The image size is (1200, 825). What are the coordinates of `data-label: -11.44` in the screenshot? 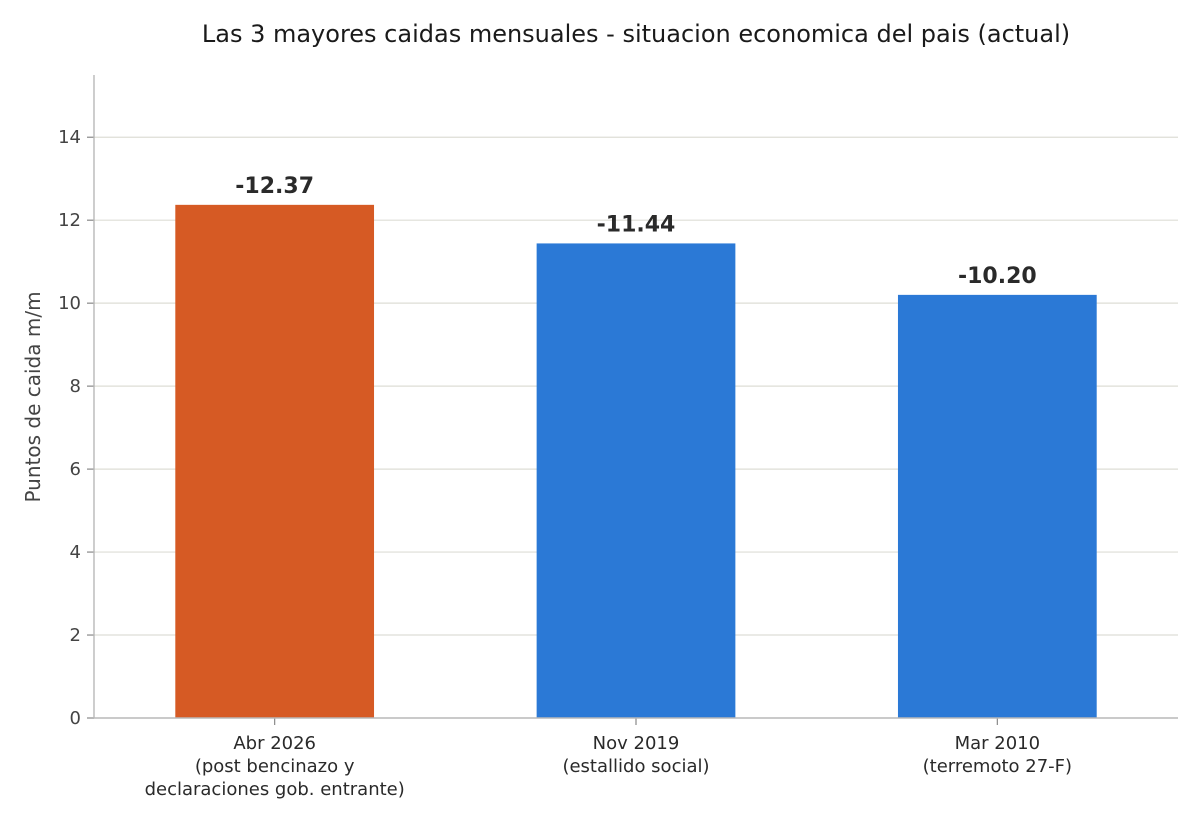 It's located at (636, 224).